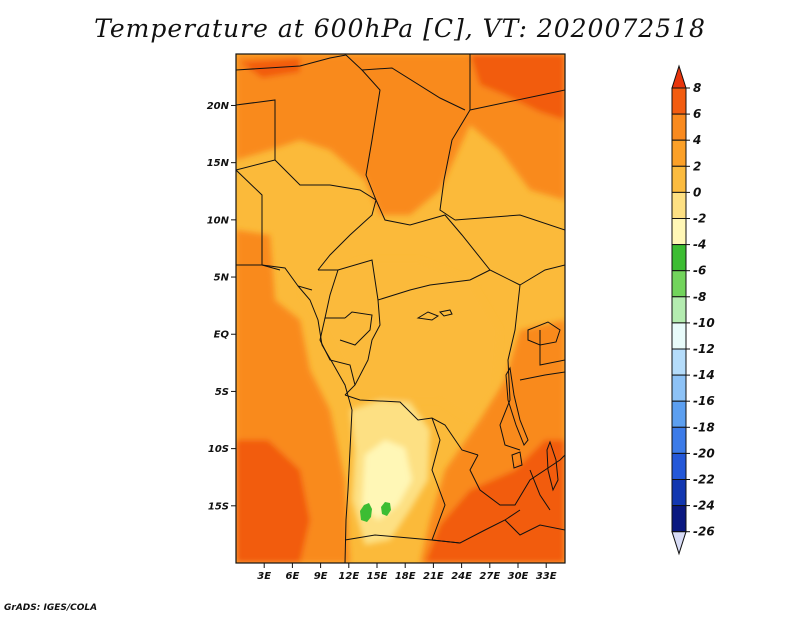  What do you see at coordinates (400, 134) in the screenshot?
I see `field-region-north-warm` at bounding box center [400, 134].